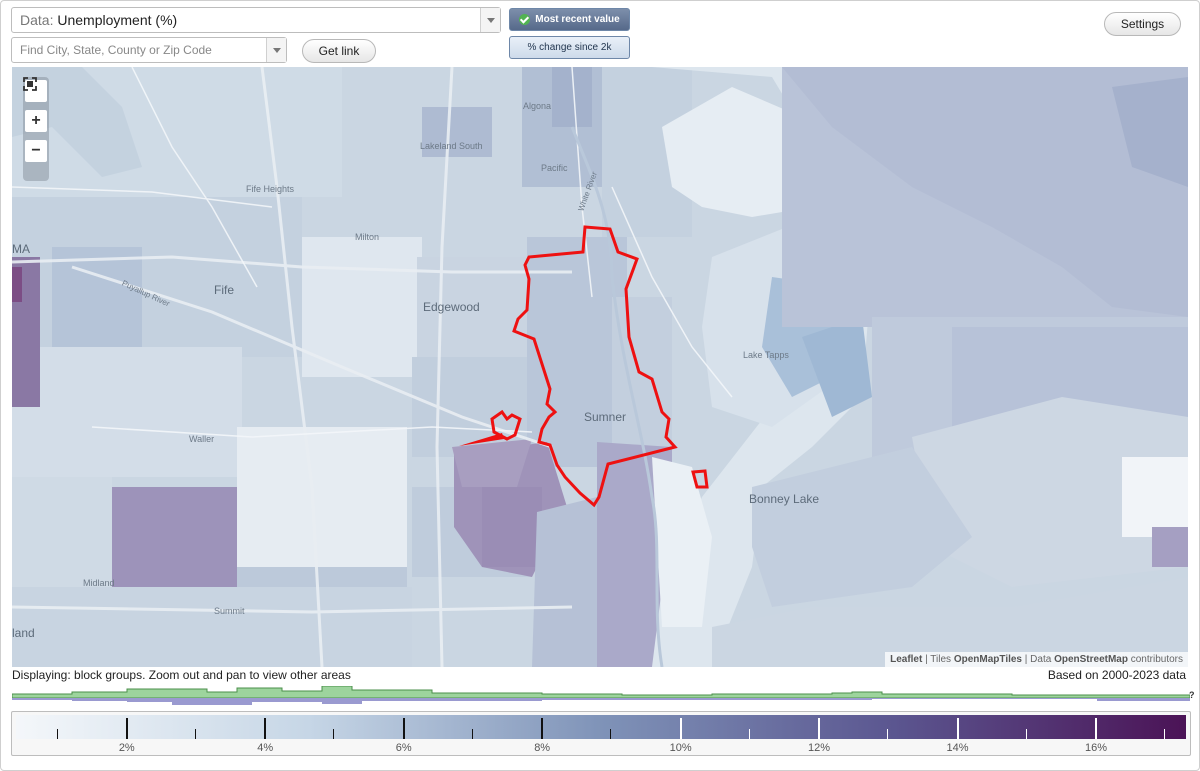 The width and height of the screenshot is (1200, 771). What do you see at coordinates (525, 19) in the screenshot?
I see `check-icon` at bounding box center [525, 19].